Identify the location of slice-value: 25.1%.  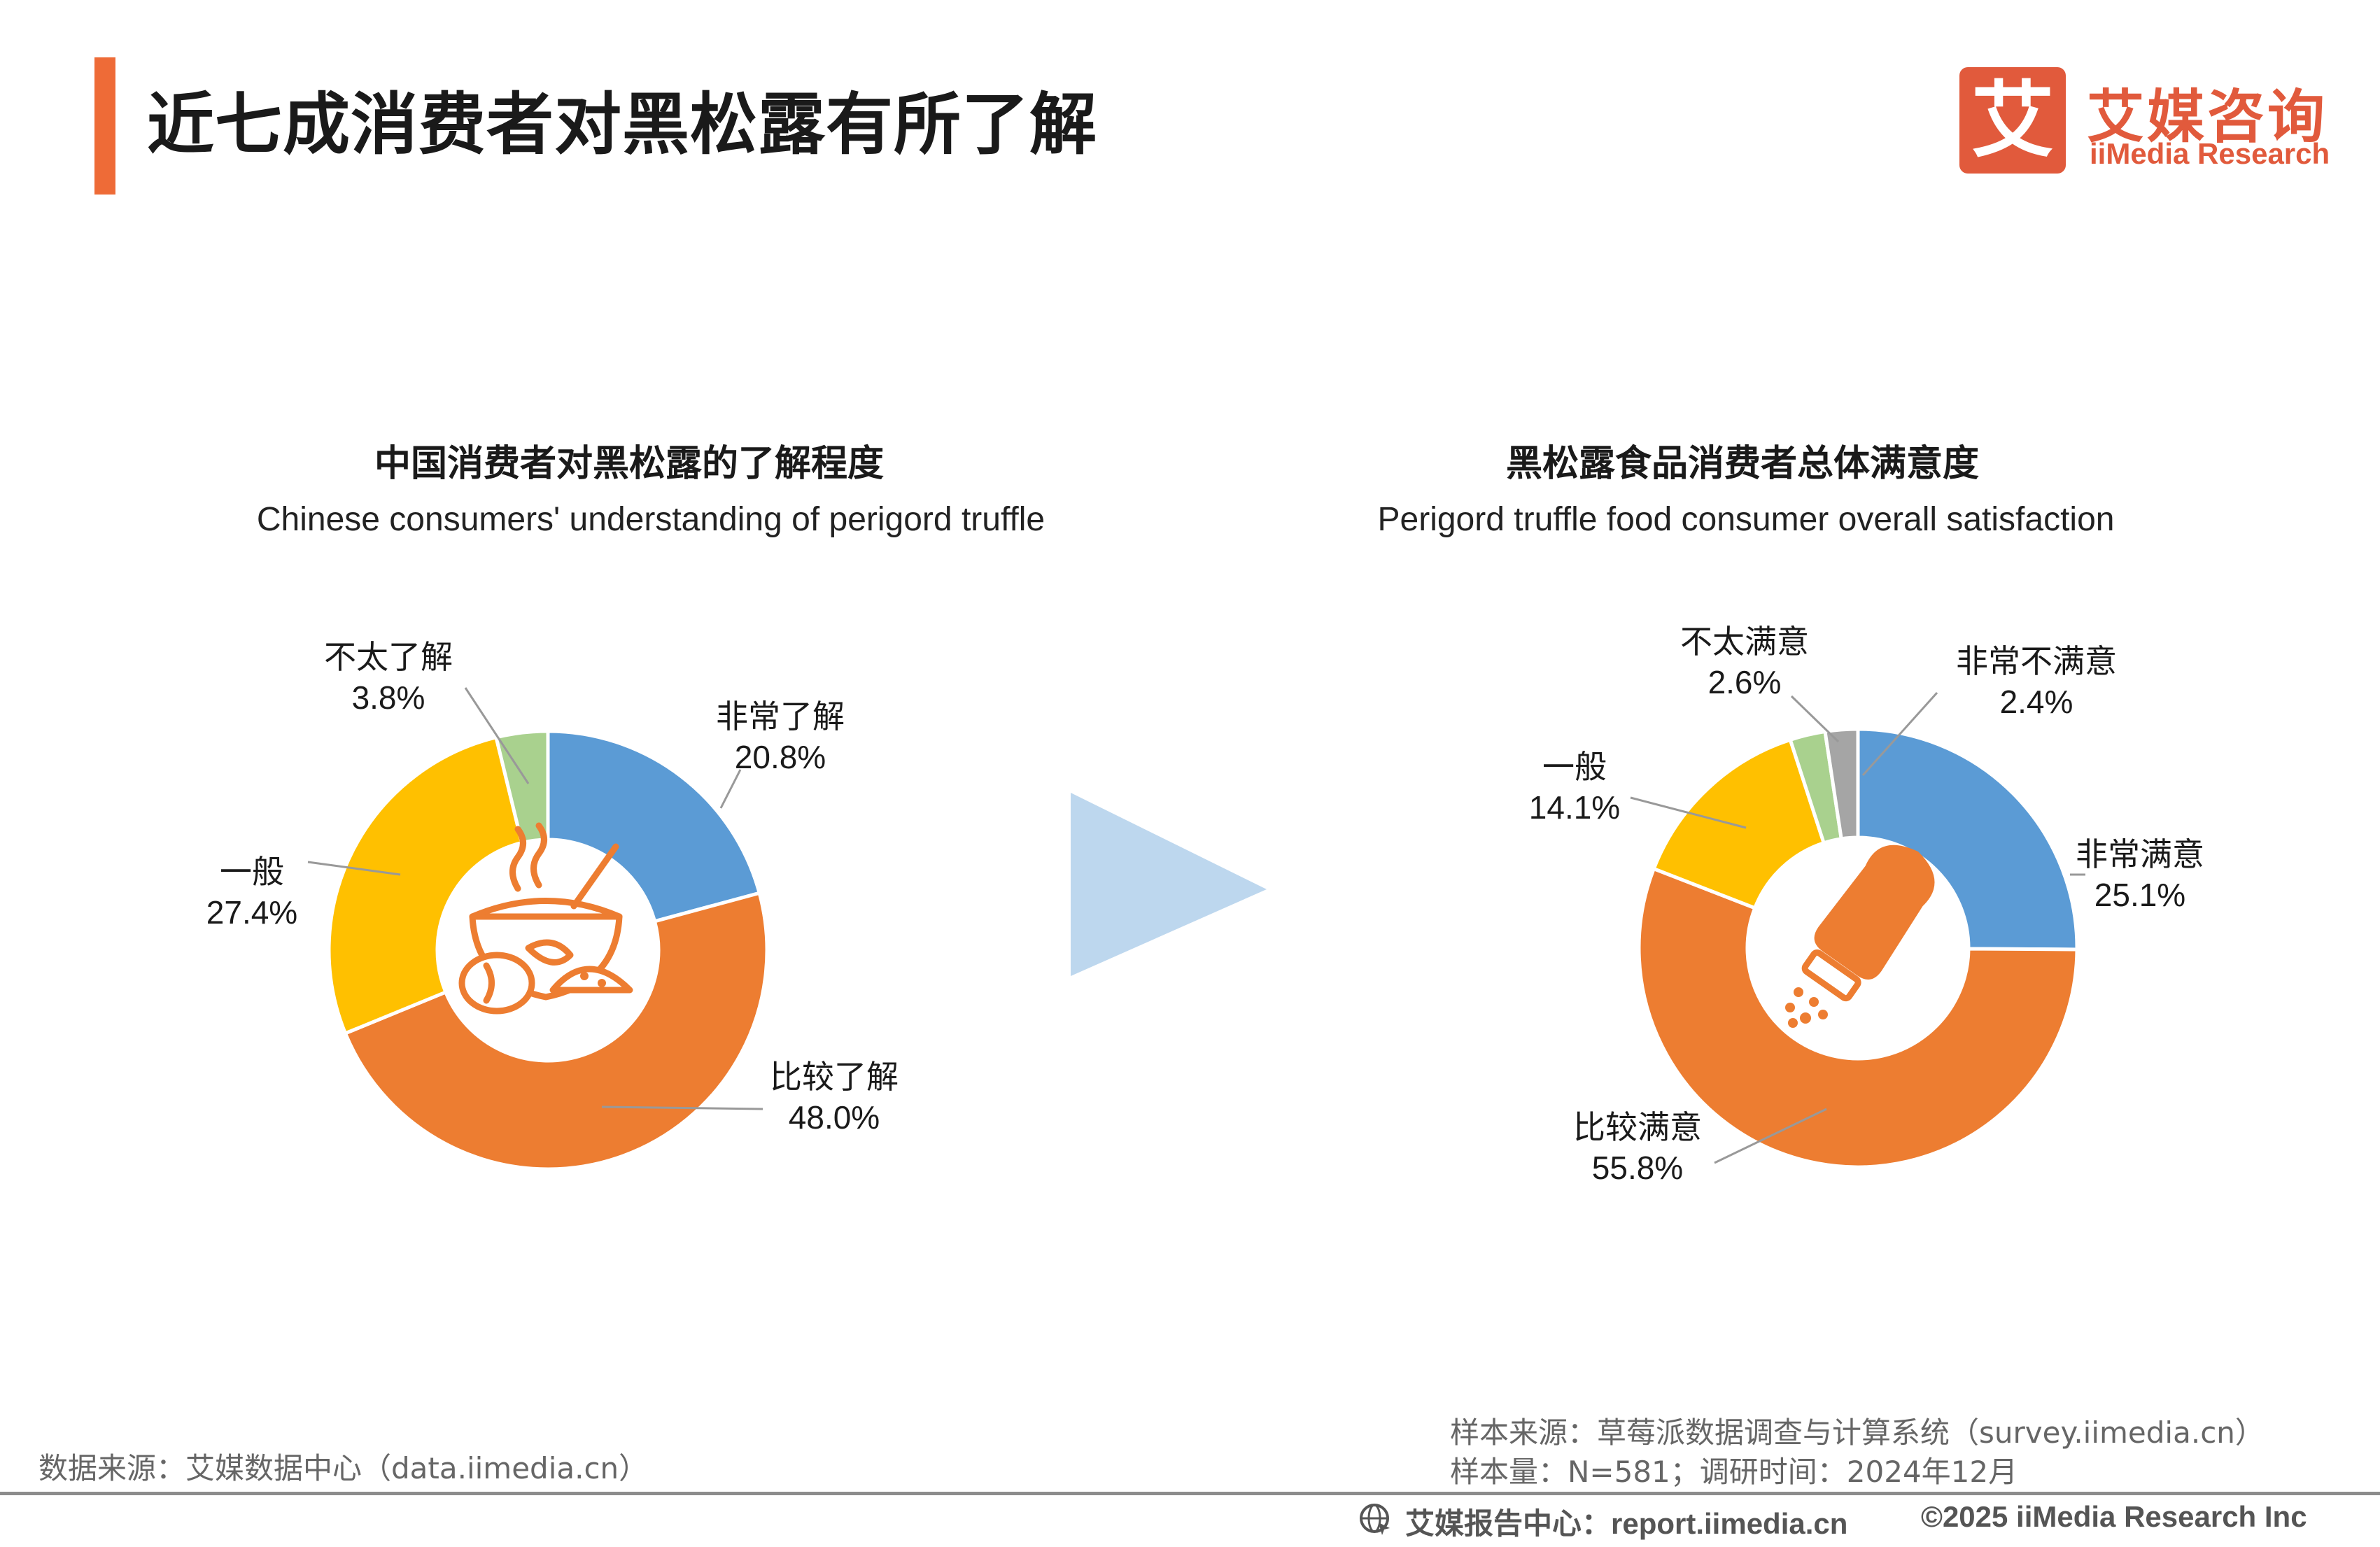
(2139, 895).